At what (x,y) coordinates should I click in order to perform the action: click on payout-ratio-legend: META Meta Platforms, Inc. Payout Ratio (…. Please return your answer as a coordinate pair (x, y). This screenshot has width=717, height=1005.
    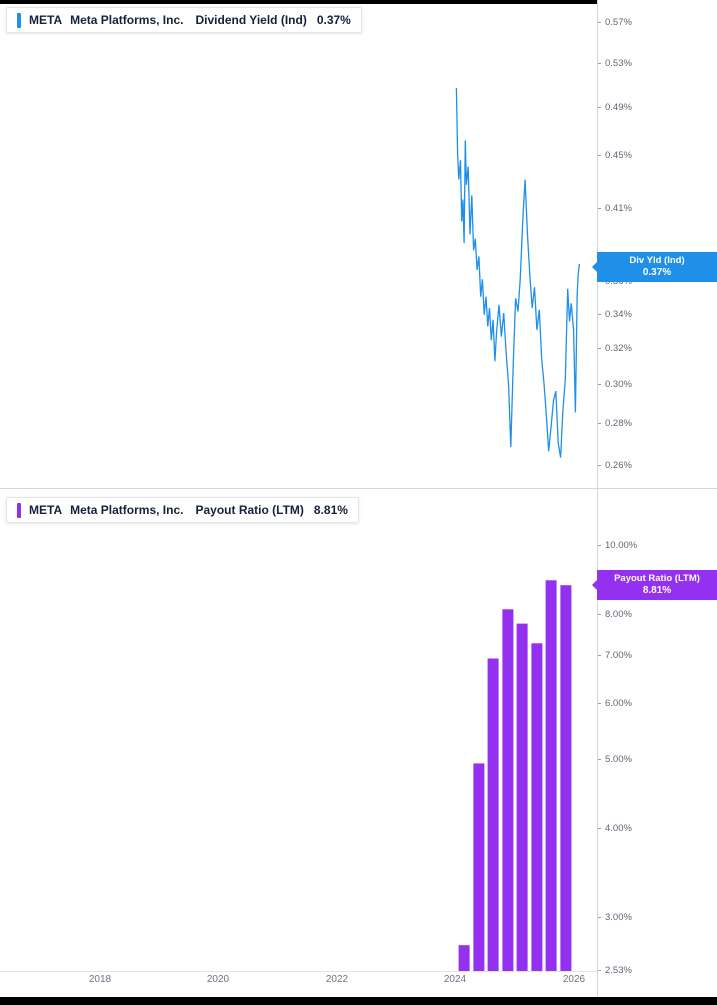
    Looking at the image, I should click on (182, 510).